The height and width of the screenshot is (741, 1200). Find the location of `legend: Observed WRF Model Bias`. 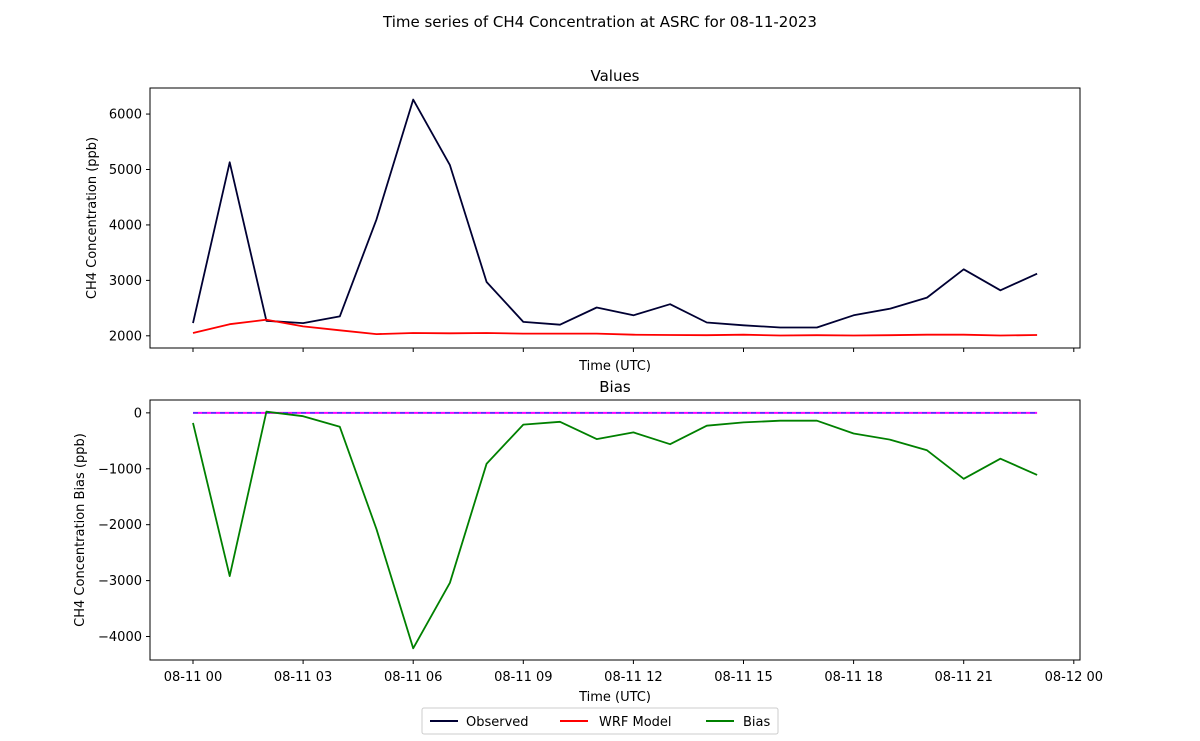

legend: Observed WRF Model Bias is located at coordinates (600, 721).